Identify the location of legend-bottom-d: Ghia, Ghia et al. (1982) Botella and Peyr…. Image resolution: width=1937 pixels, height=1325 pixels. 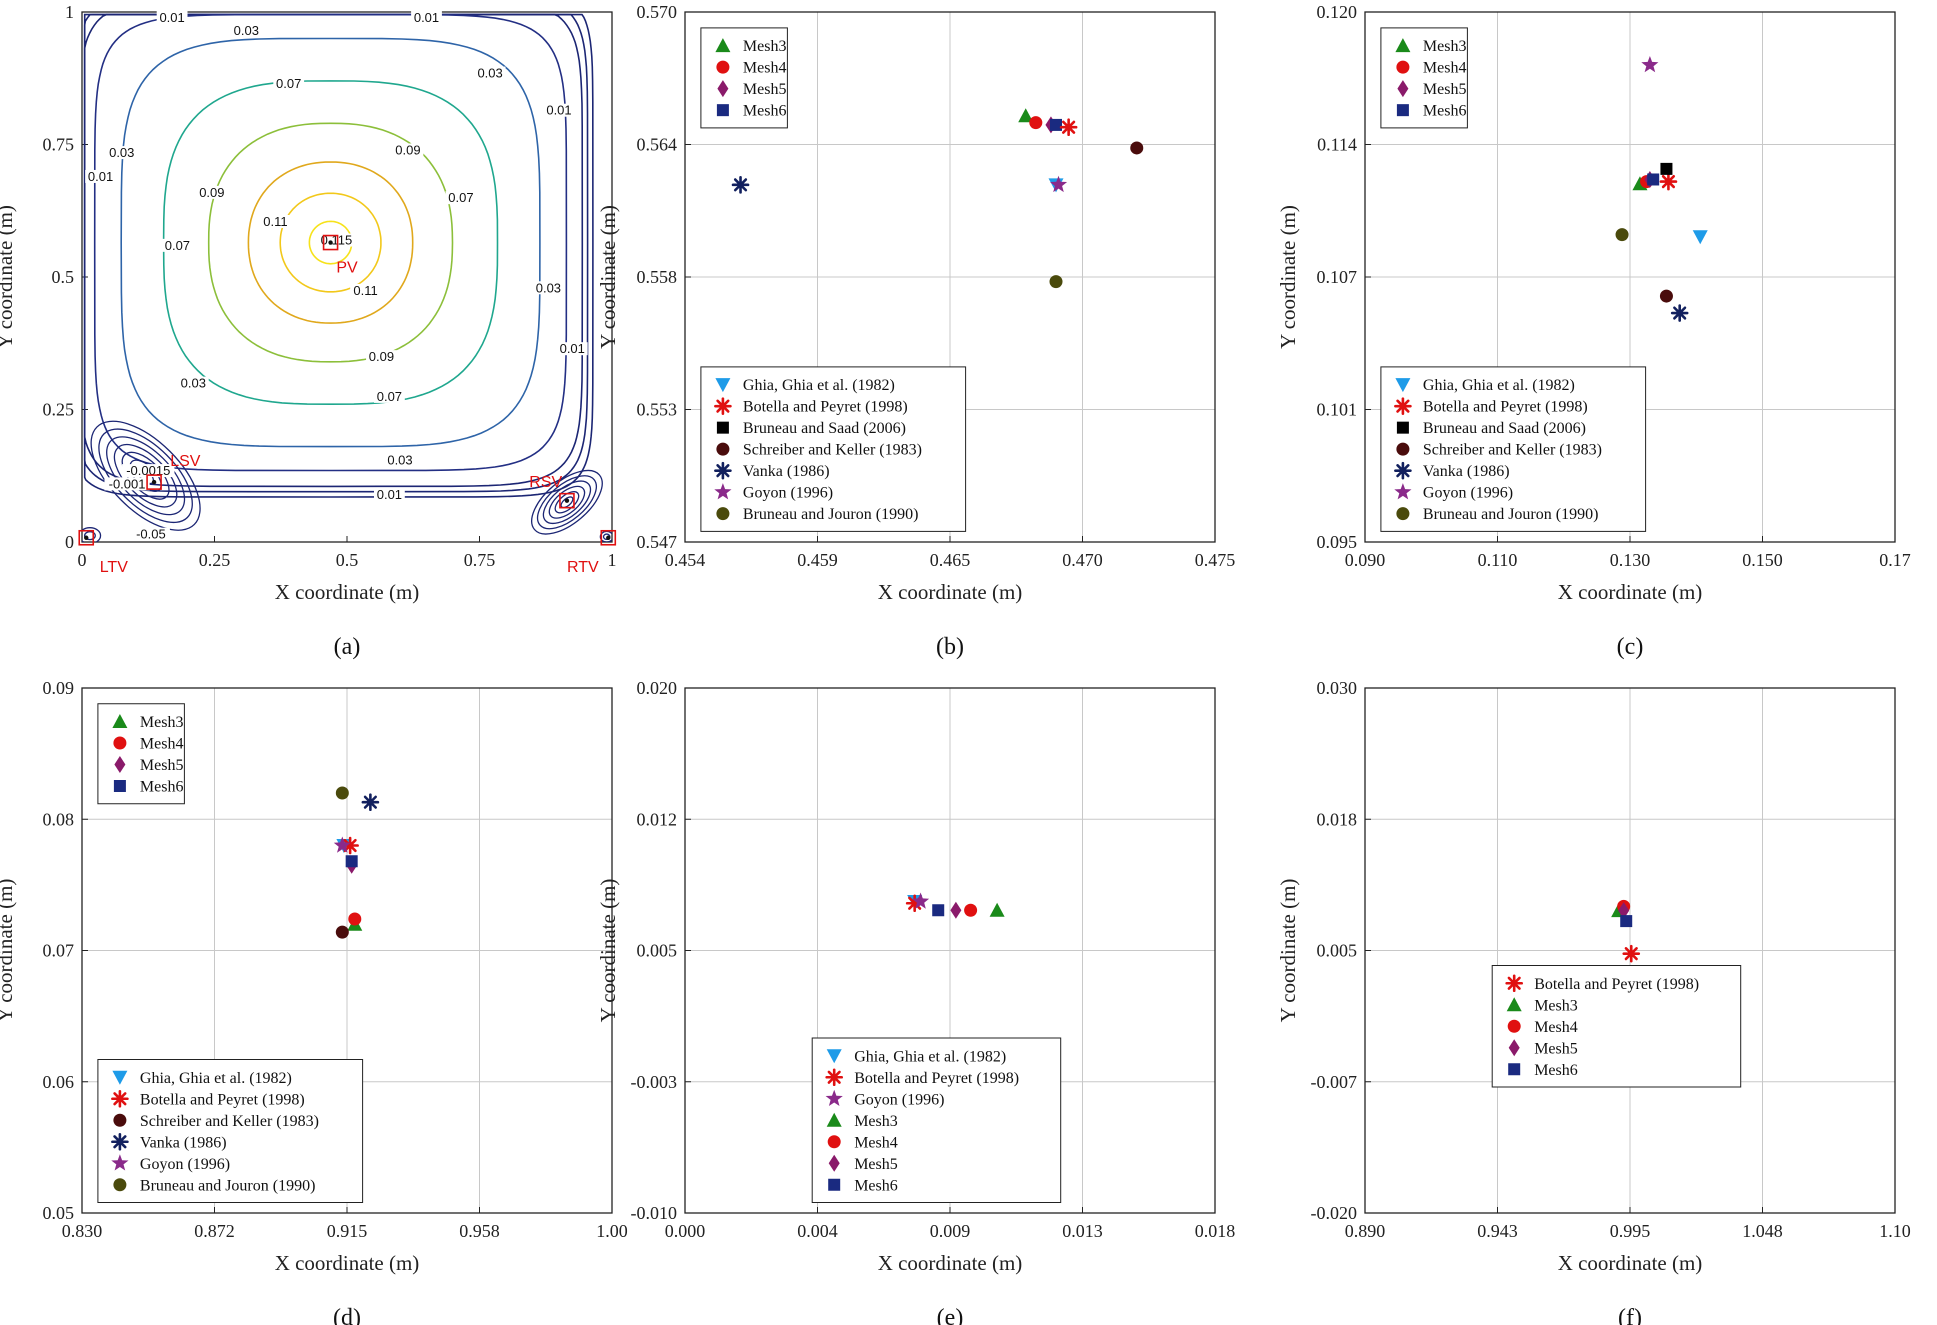
(230, 1131).